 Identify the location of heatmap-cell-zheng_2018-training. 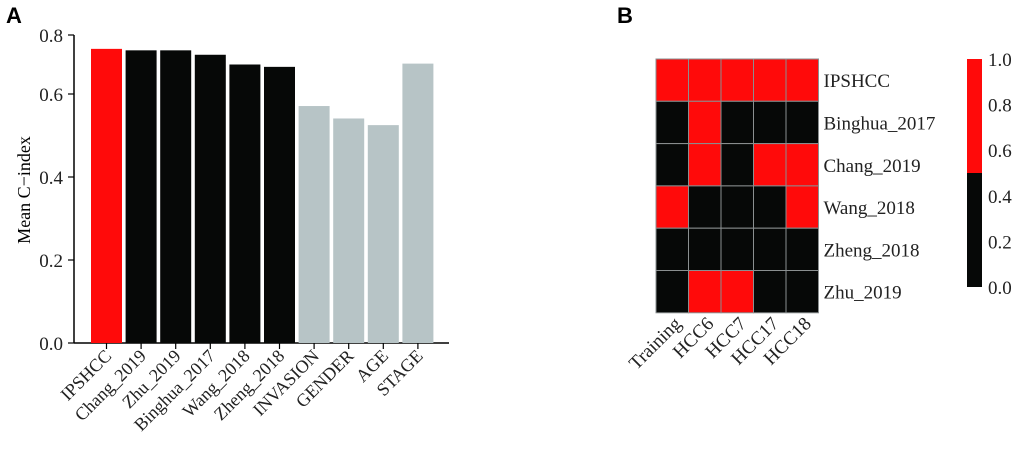
(672, 249).